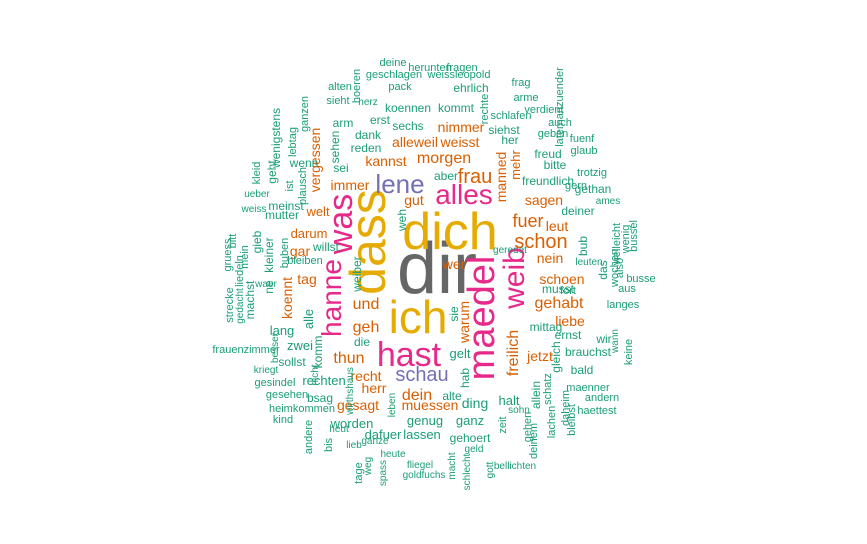  I want to click on cloud-word: koennt, so click(287, 298).